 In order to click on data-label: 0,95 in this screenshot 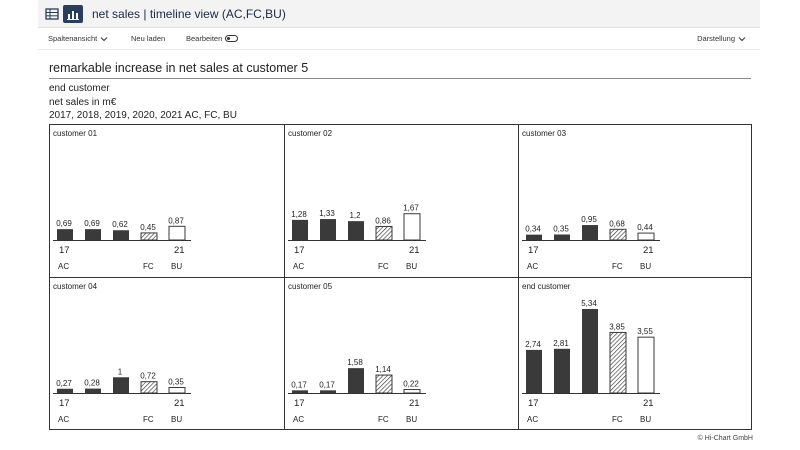, I will do `click(589, 219)`.